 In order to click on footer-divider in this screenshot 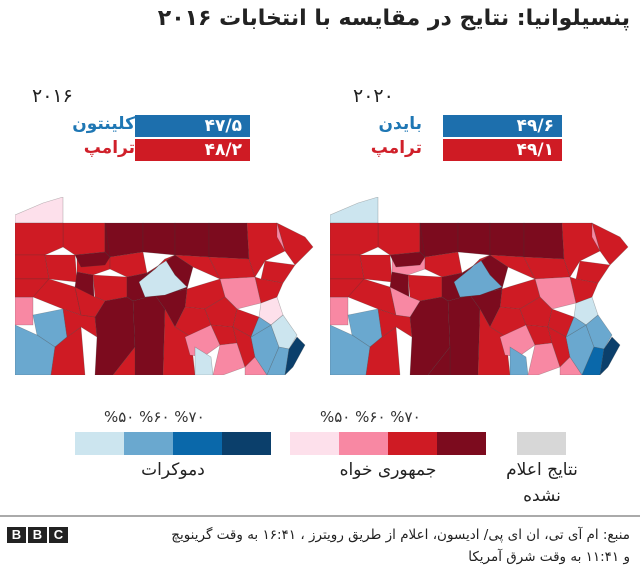, I will do `click(320, 516)`.